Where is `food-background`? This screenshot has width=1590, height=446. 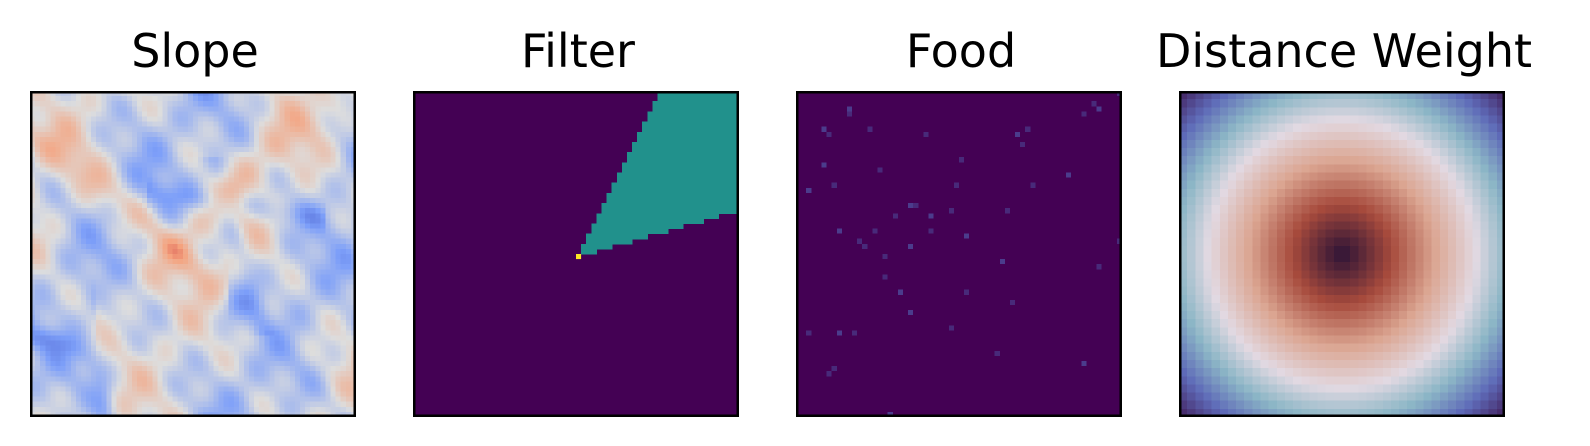 food-background is located at coordinates (959, 254).